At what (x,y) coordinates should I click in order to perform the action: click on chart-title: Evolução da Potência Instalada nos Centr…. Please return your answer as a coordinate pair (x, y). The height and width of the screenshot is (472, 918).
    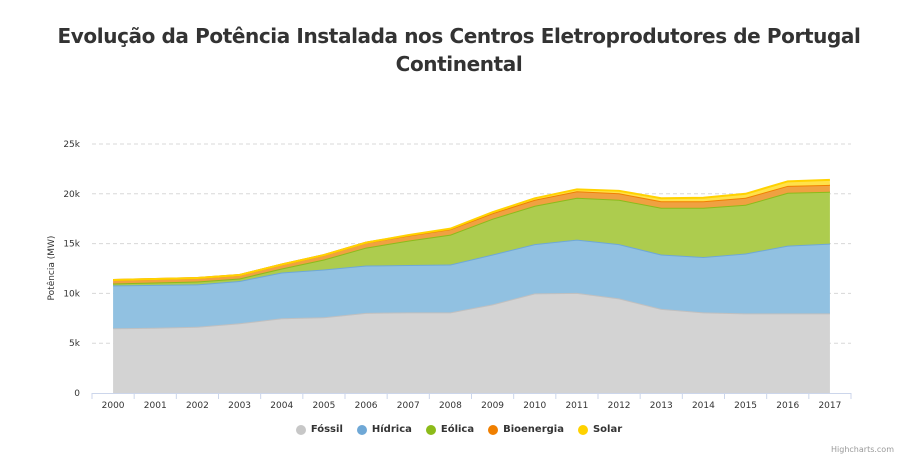
    Looking at the image, I should click on (459, 50).